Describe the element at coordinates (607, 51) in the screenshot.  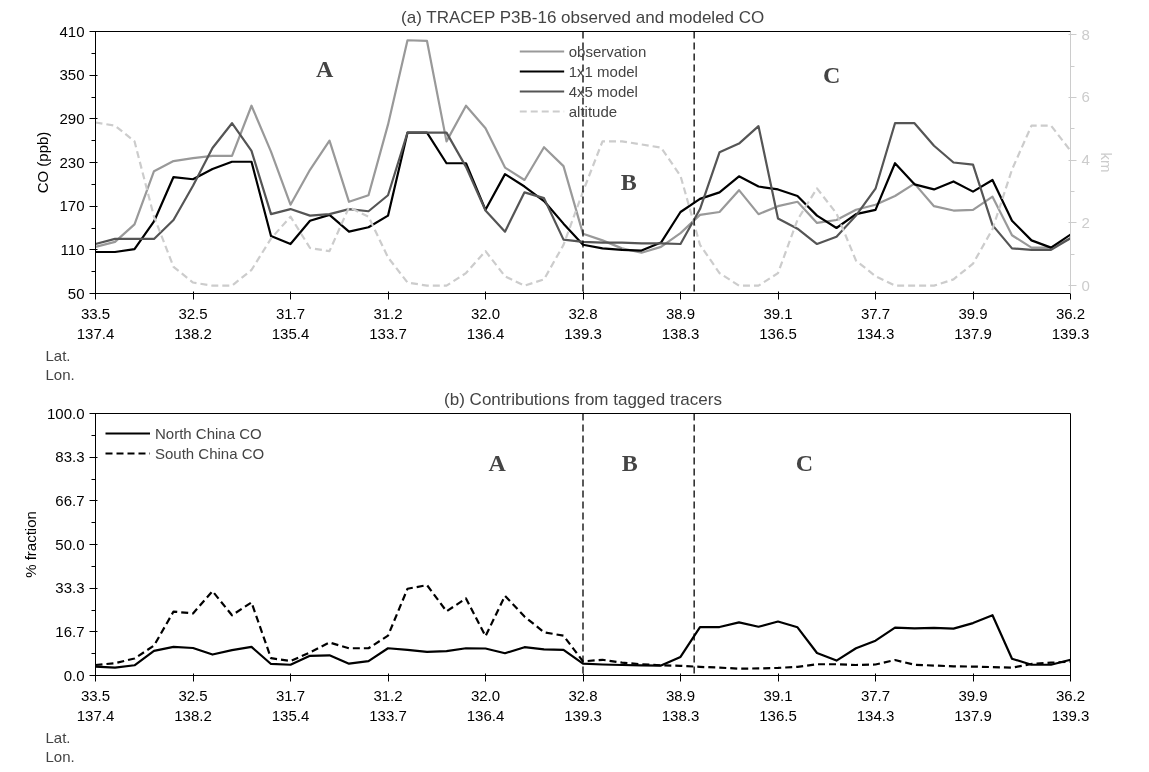
I see `legend-label: observation` at that location.